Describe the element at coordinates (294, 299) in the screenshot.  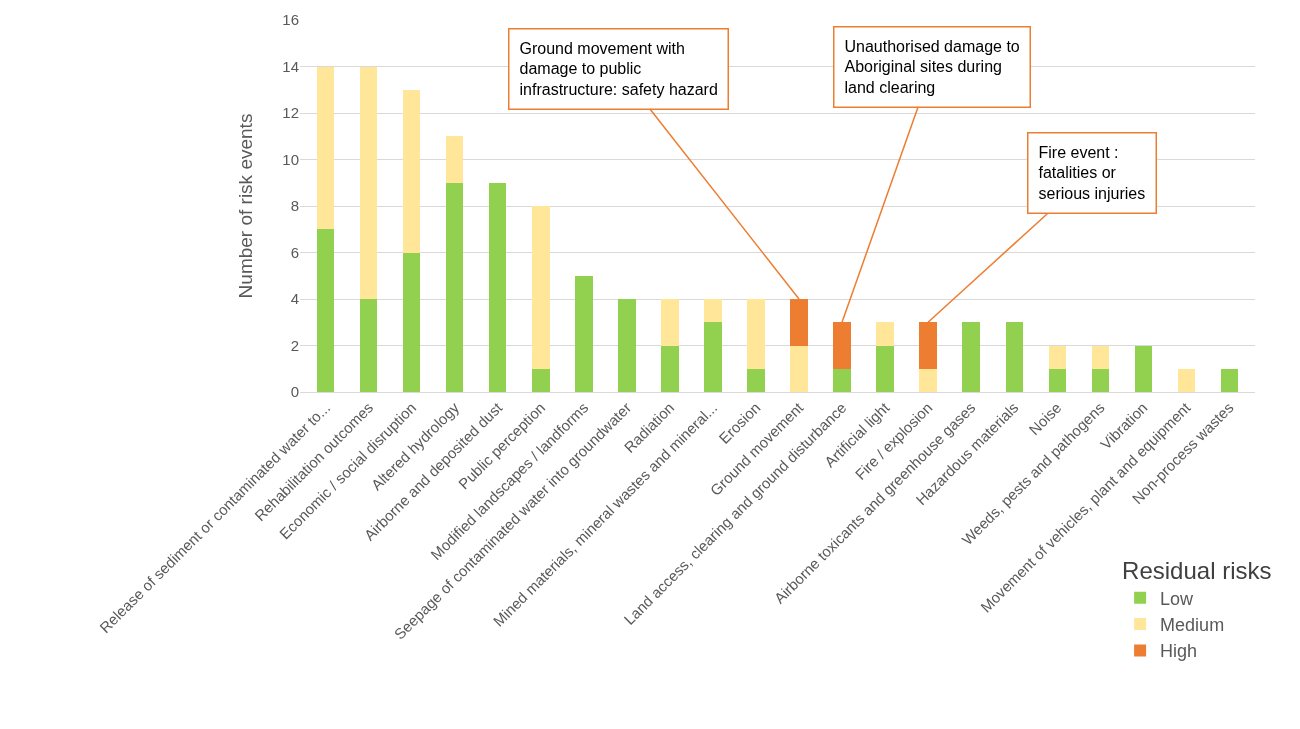
I see `y-tick-label: 4` at that location.